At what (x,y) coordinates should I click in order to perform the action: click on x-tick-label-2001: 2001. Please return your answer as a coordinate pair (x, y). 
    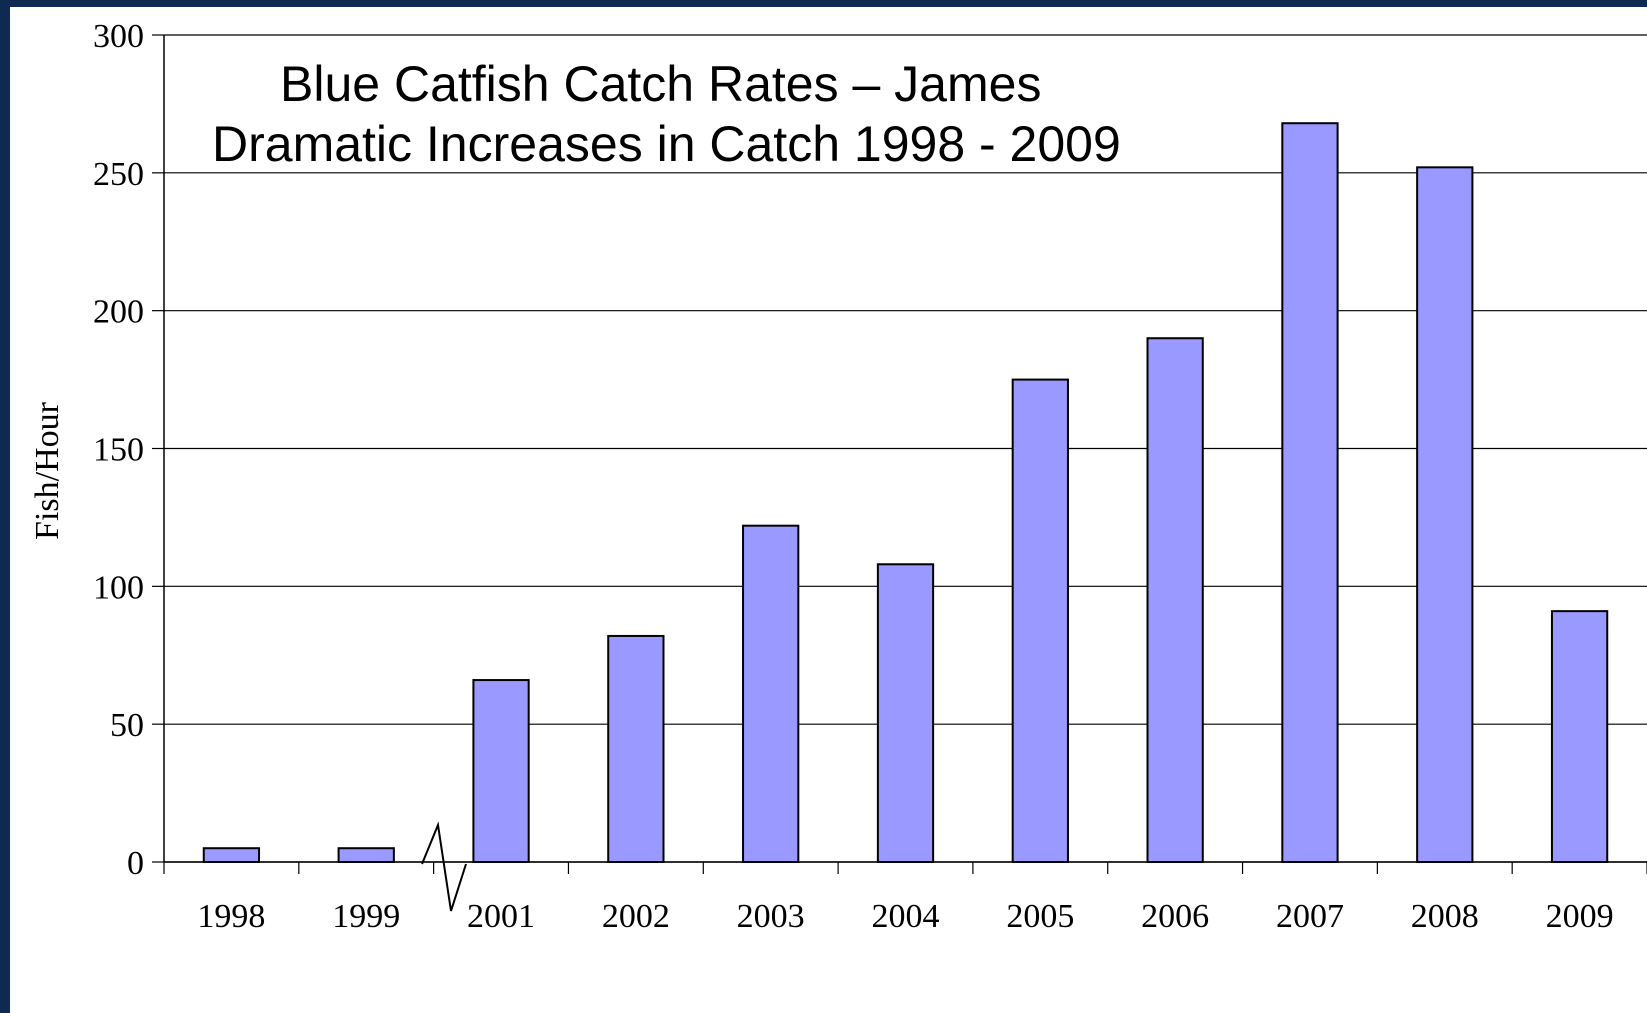
    Looking at the image, I should click on (501, 916).